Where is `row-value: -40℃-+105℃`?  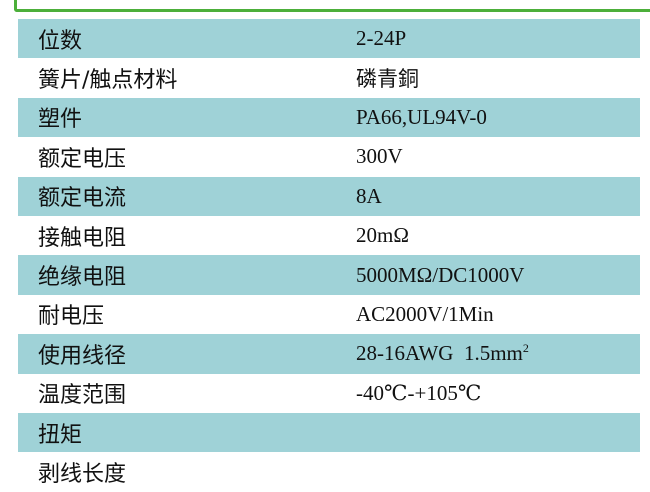
row-value: -40℃-+105℃ is located at coordinates (419, 392).